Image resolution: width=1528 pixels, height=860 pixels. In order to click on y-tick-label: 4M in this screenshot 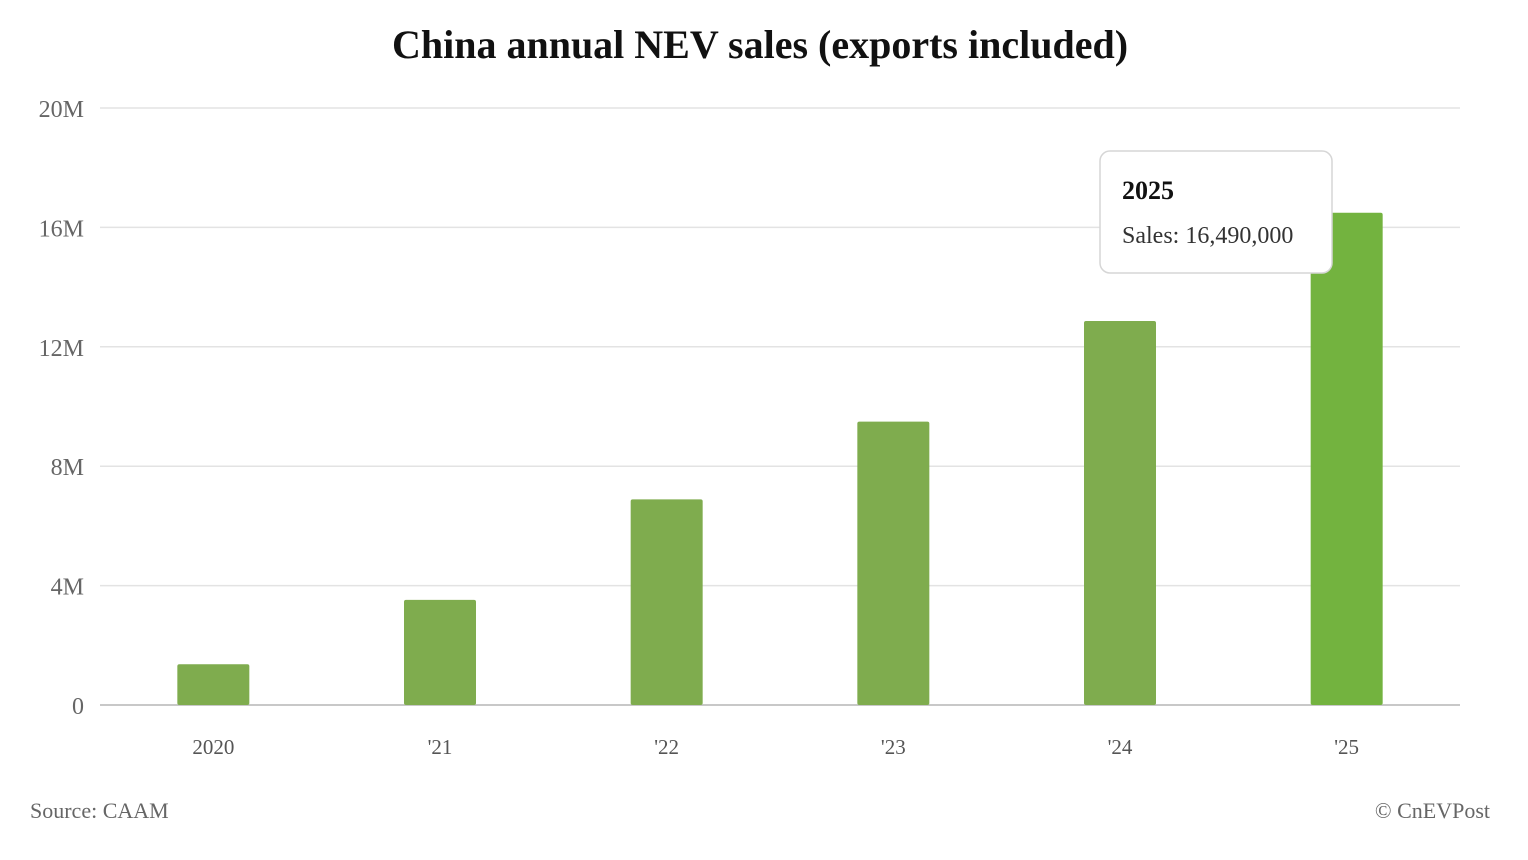, I will do `click(67, 588)`.